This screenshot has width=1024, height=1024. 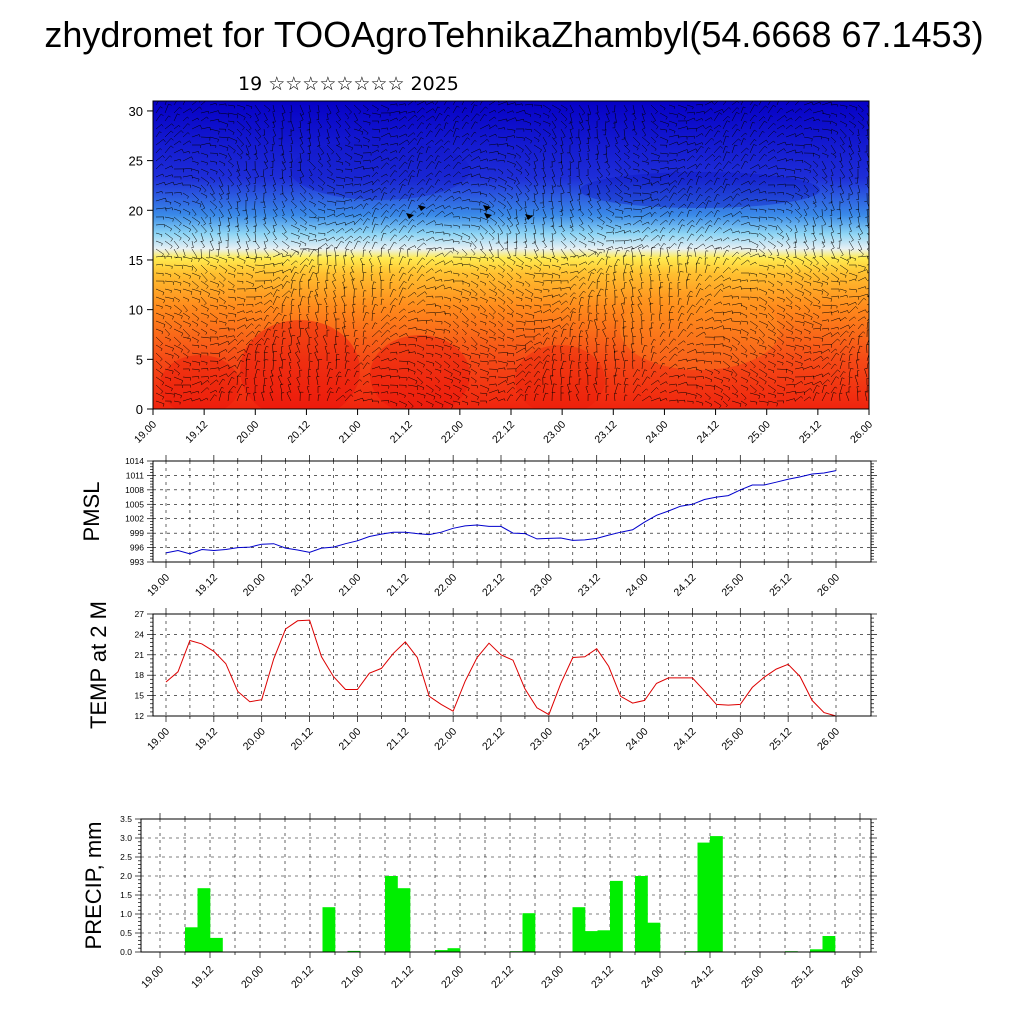 I want to click on y-tick-label: 27, so click(x=140, y=614).